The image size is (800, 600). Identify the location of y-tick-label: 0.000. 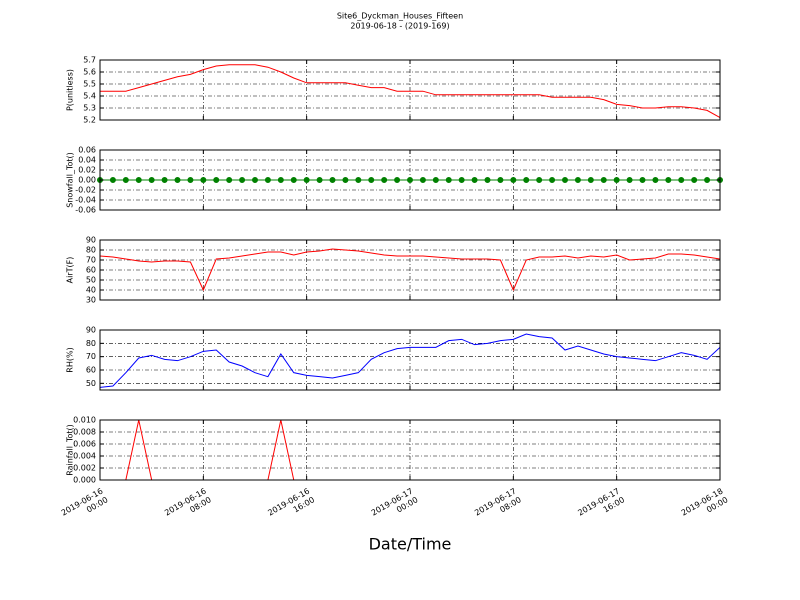
(84, 480).